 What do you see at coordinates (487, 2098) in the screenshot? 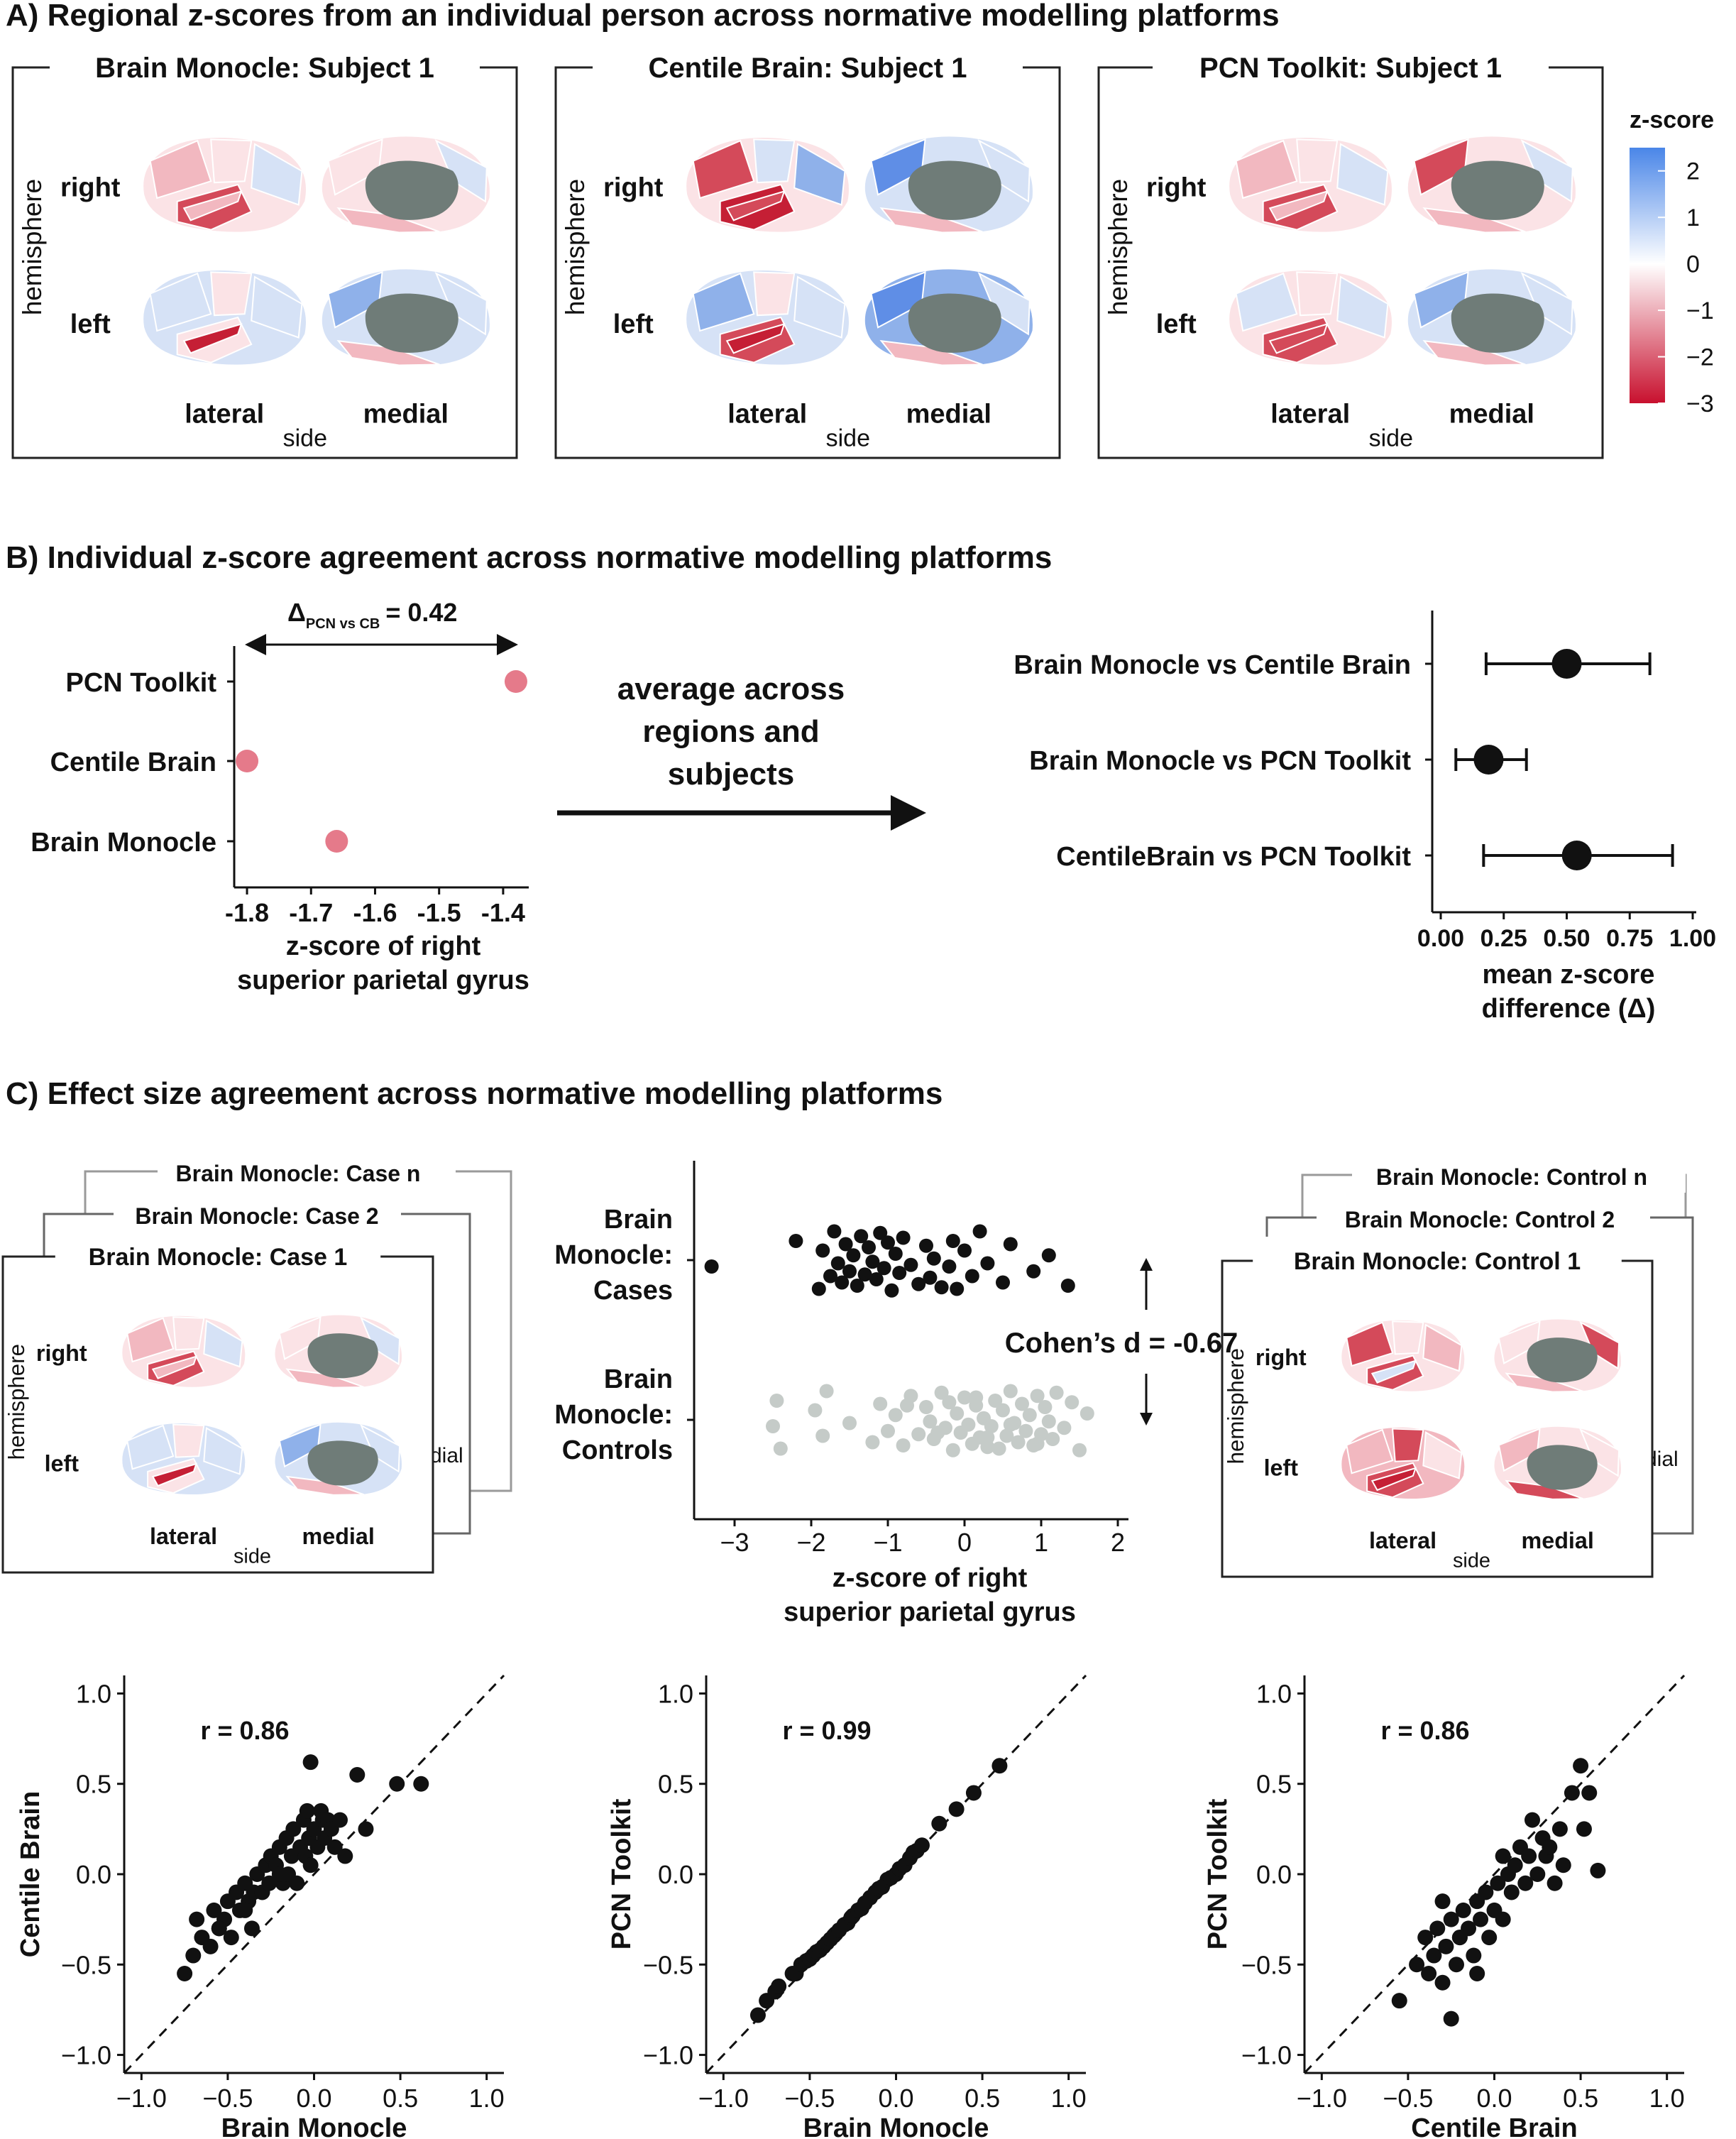
I see `sc0-xtick-label-4: 1.0` at bounding box center [487, 2098].